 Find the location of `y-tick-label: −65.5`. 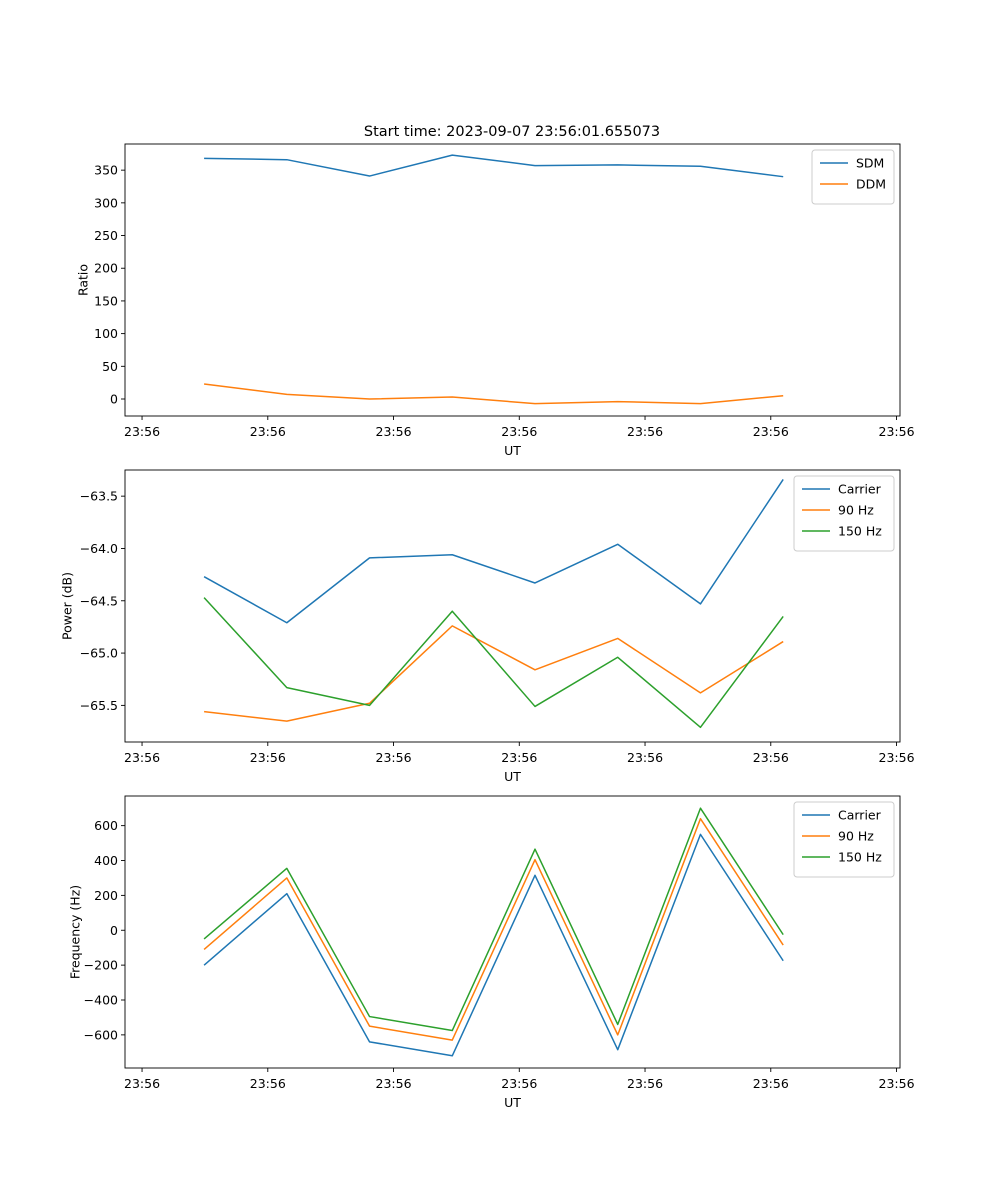

y-tick-label: −65.5 is located at coordinates (99, 705).